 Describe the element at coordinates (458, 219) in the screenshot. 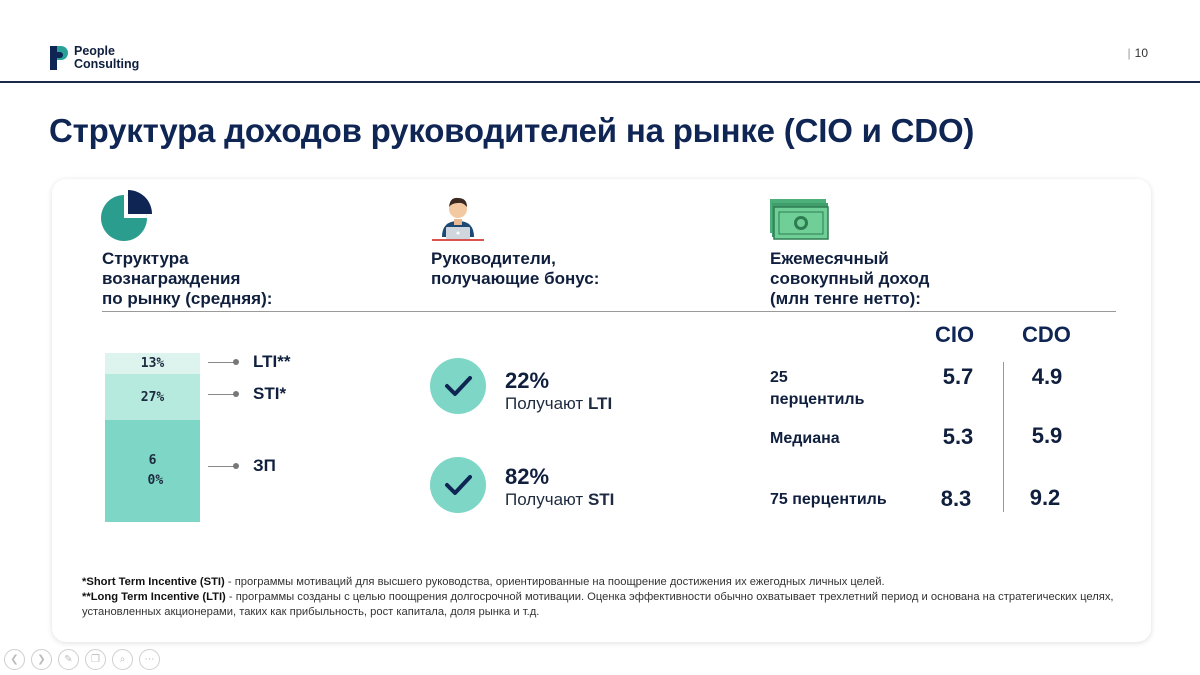

I see `manager-laptop-icon` at that location.